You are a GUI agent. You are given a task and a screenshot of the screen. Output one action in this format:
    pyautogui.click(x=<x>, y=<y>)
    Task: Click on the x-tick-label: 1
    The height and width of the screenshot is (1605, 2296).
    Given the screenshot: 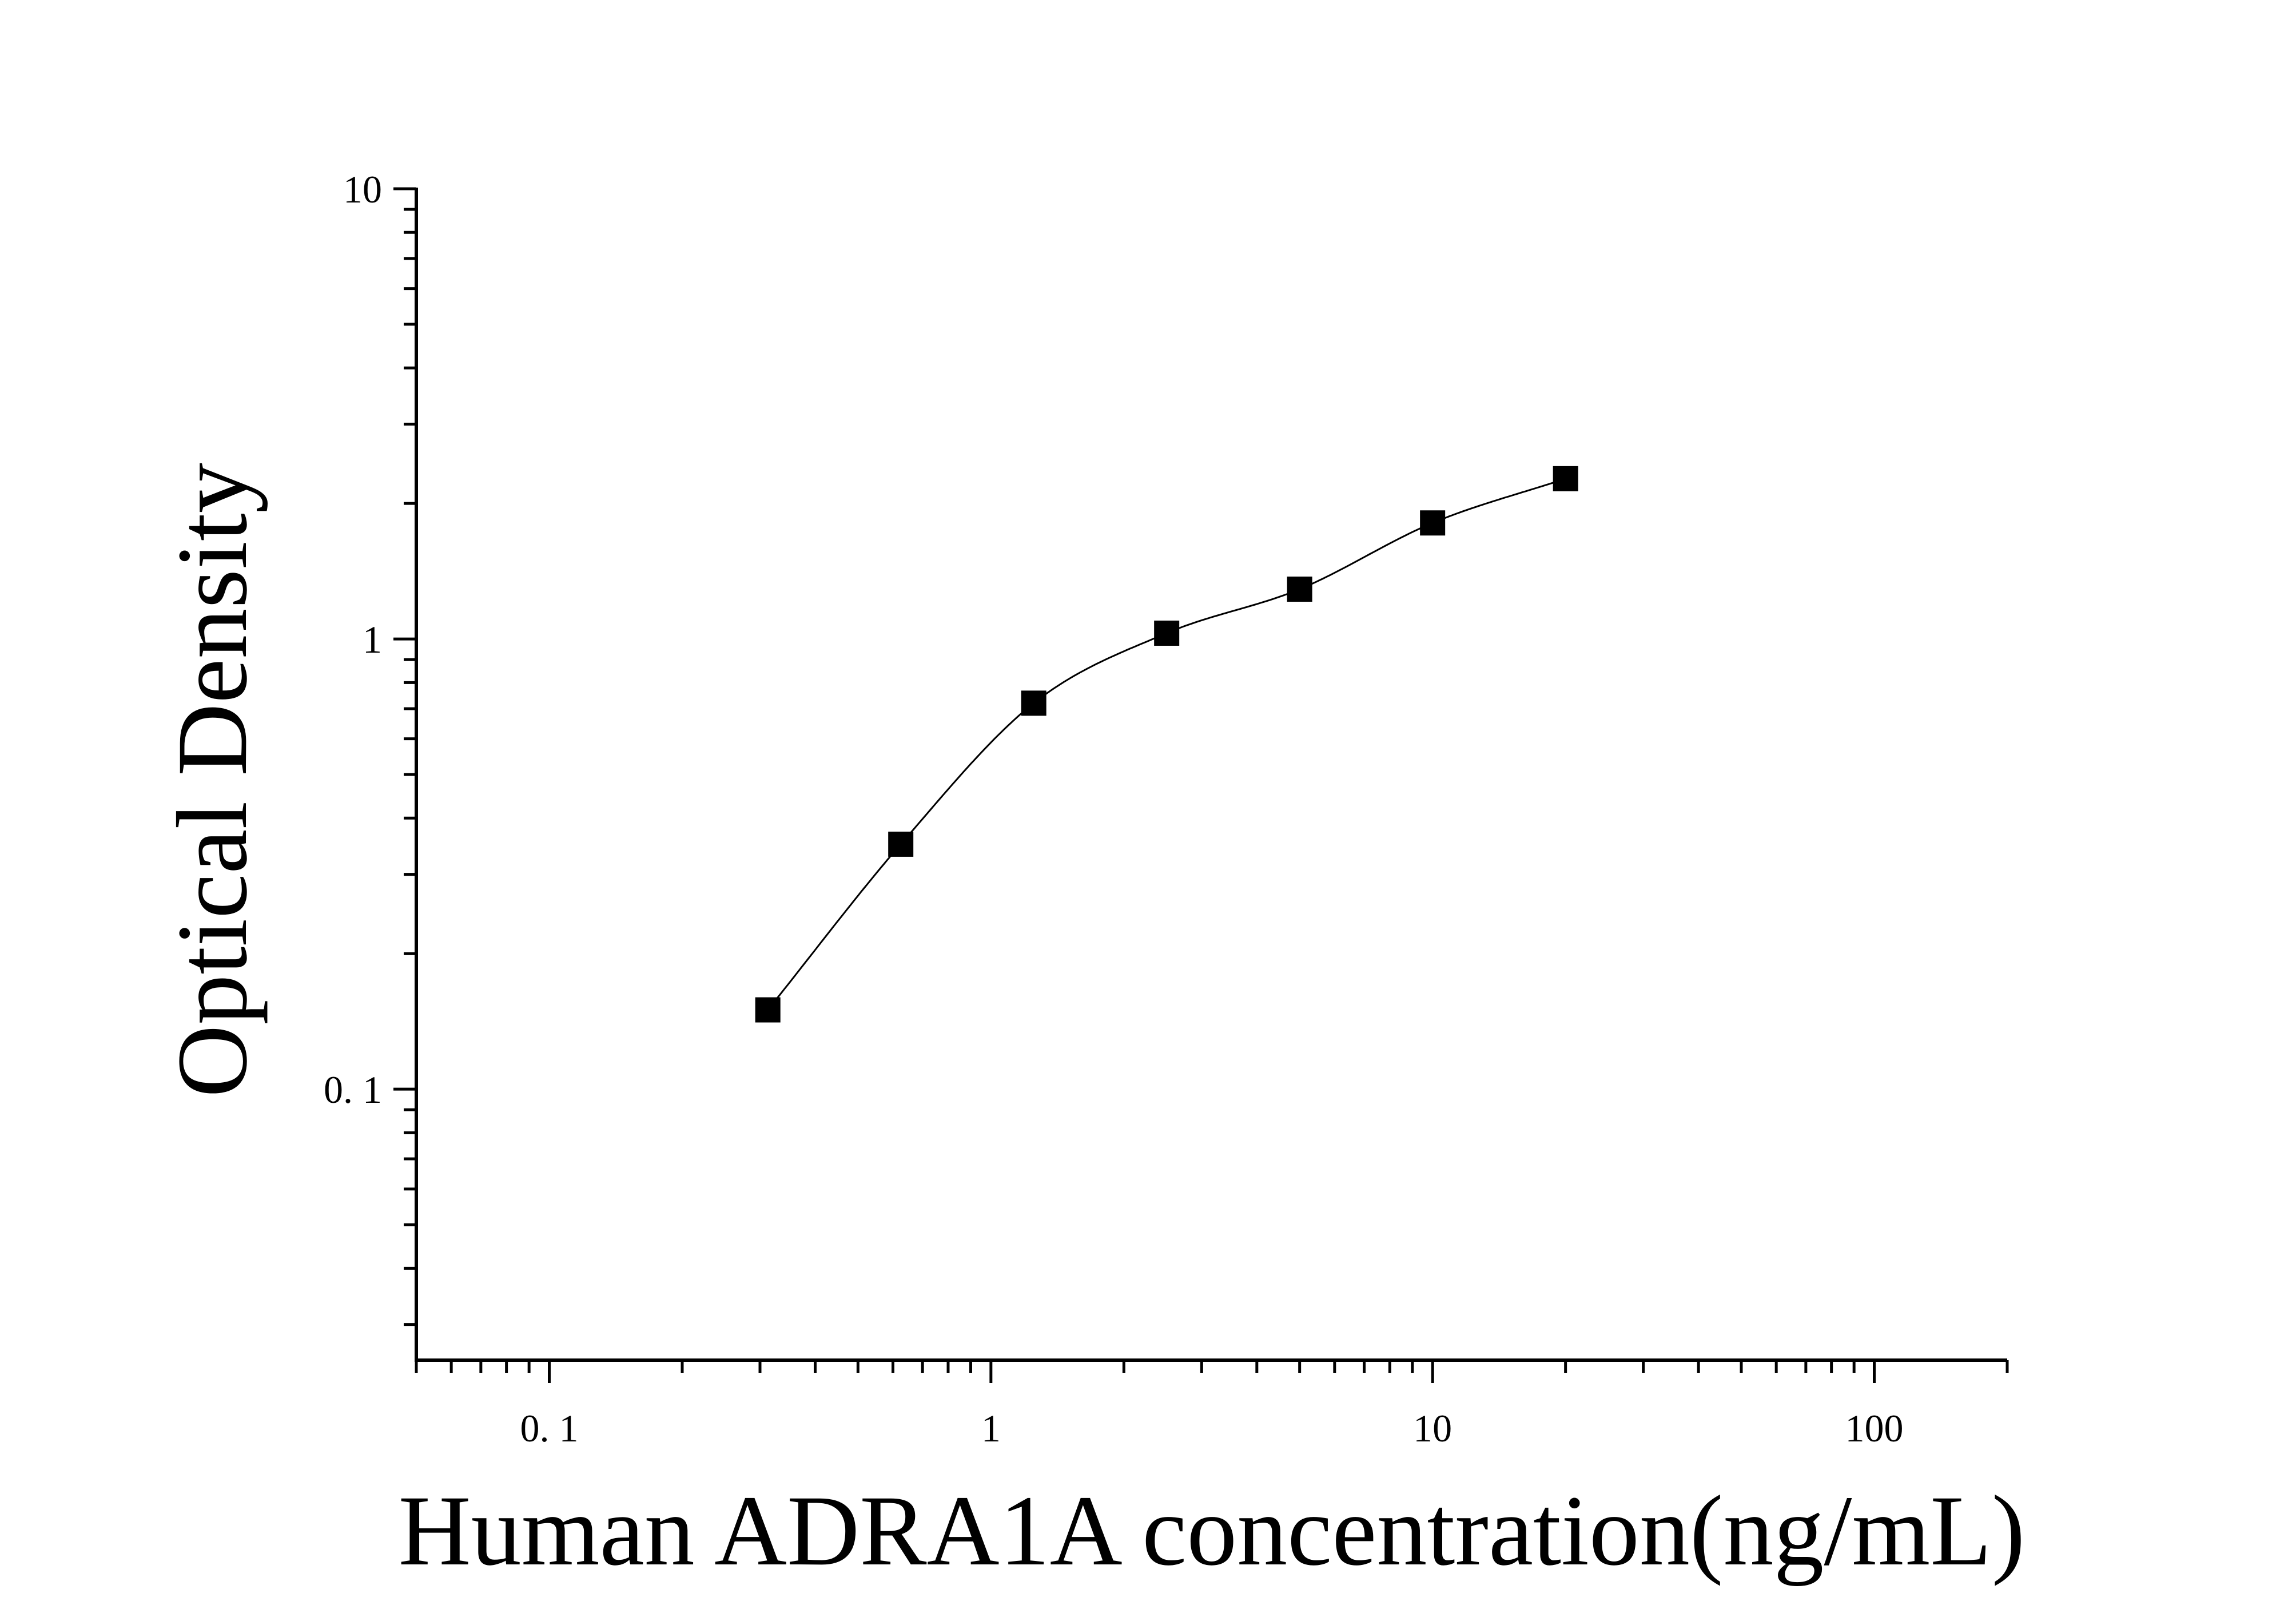 What is the action you would take?
    pyautogui.click(x=991, y=1428)
    